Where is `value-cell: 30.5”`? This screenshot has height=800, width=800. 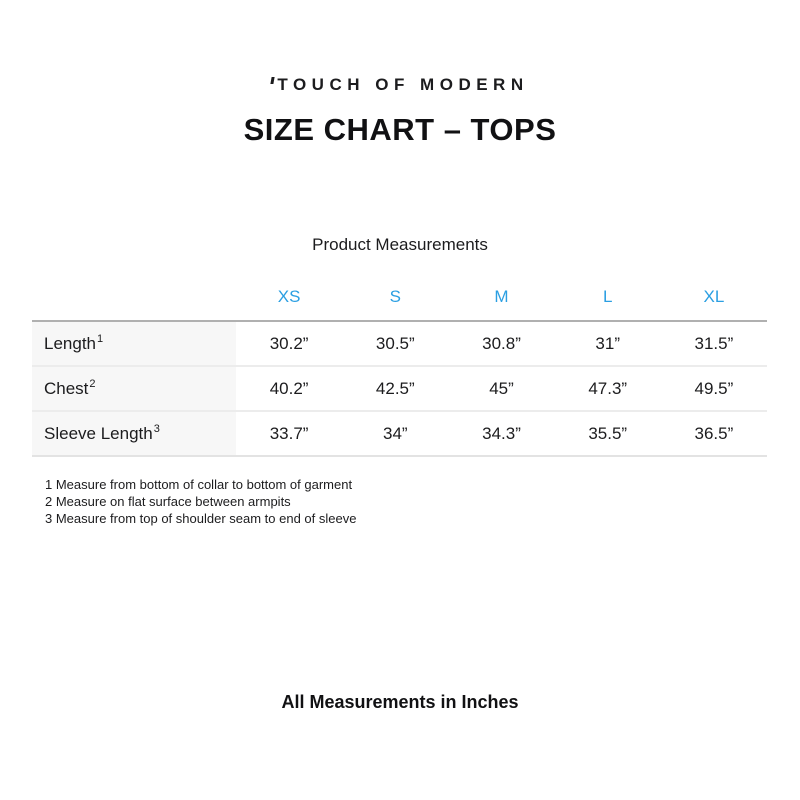 value-cell: 30.5” is located at coordinates (395, 343).